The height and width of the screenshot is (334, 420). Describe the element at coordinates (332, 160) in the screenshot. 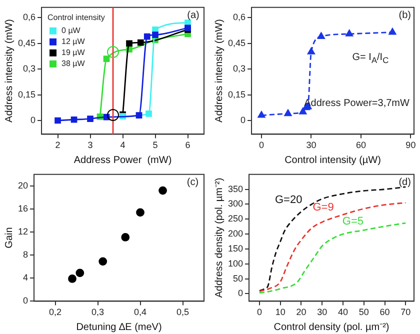

I see `x-axis-title: Control intensity (µW)` at that location.